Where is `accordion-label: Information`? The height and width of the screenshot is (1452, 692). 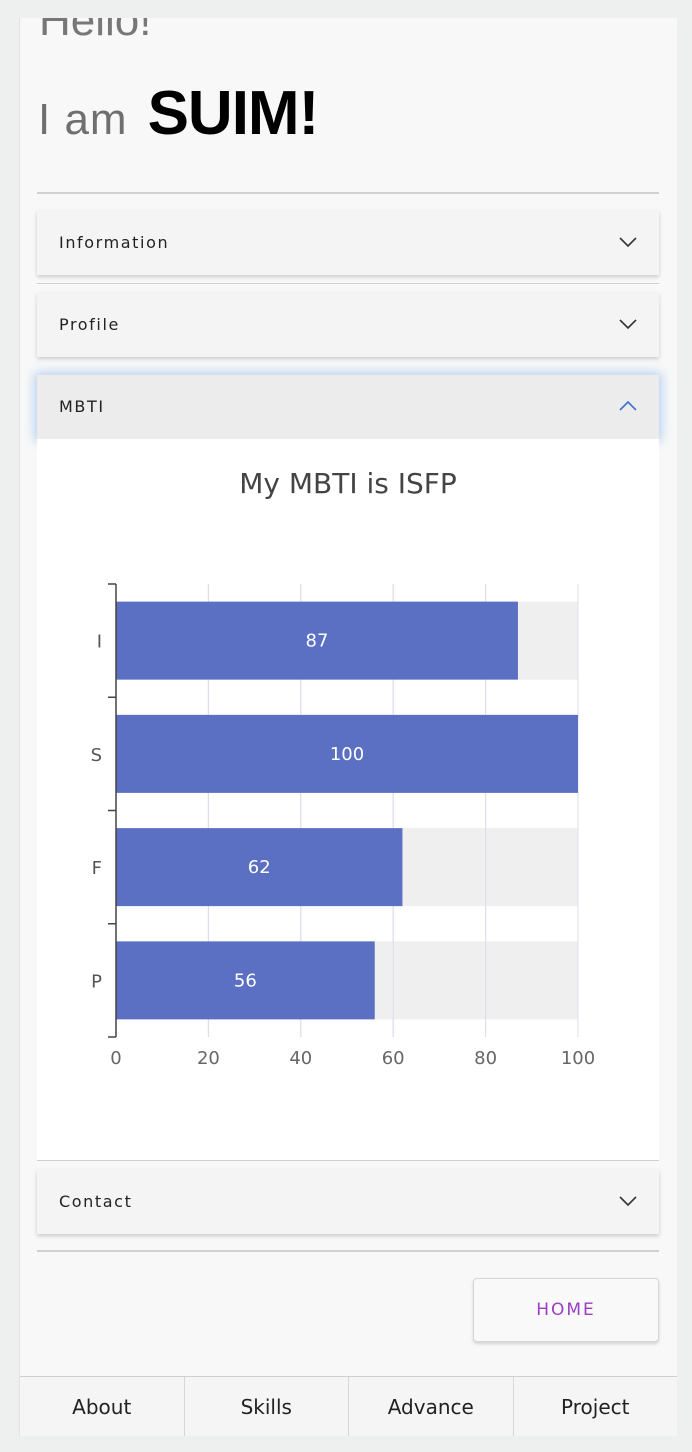 accordion-label: Information is located at coordinates (114, 242).